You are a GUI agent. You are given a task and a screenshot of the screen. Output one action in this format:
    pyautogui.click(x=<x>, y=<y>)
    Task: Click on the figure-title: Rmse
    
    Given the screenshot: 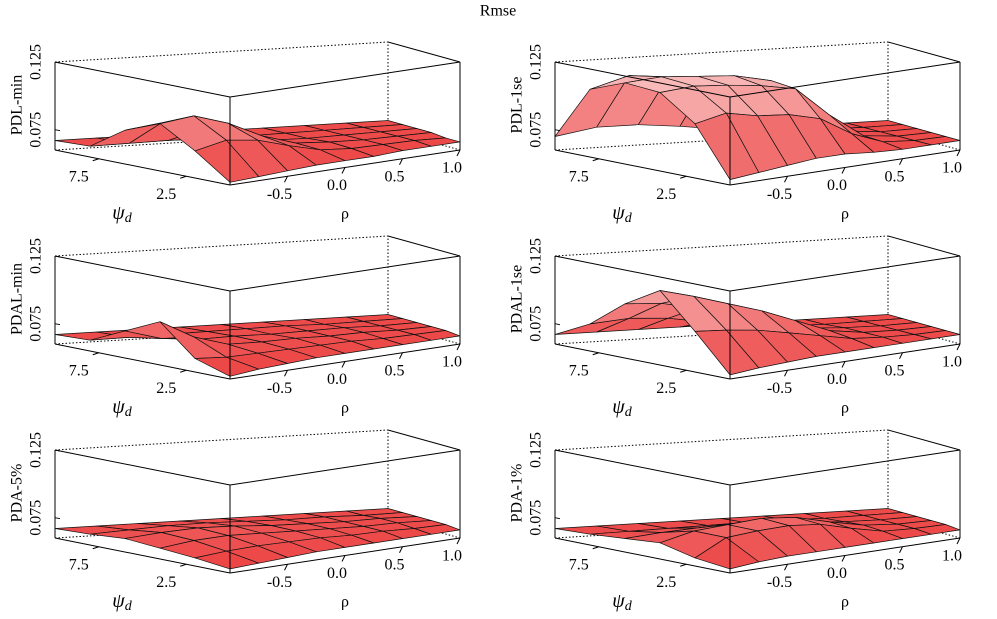 What is the action you would take?
    pyautogui.click(x=498, y=11)
    